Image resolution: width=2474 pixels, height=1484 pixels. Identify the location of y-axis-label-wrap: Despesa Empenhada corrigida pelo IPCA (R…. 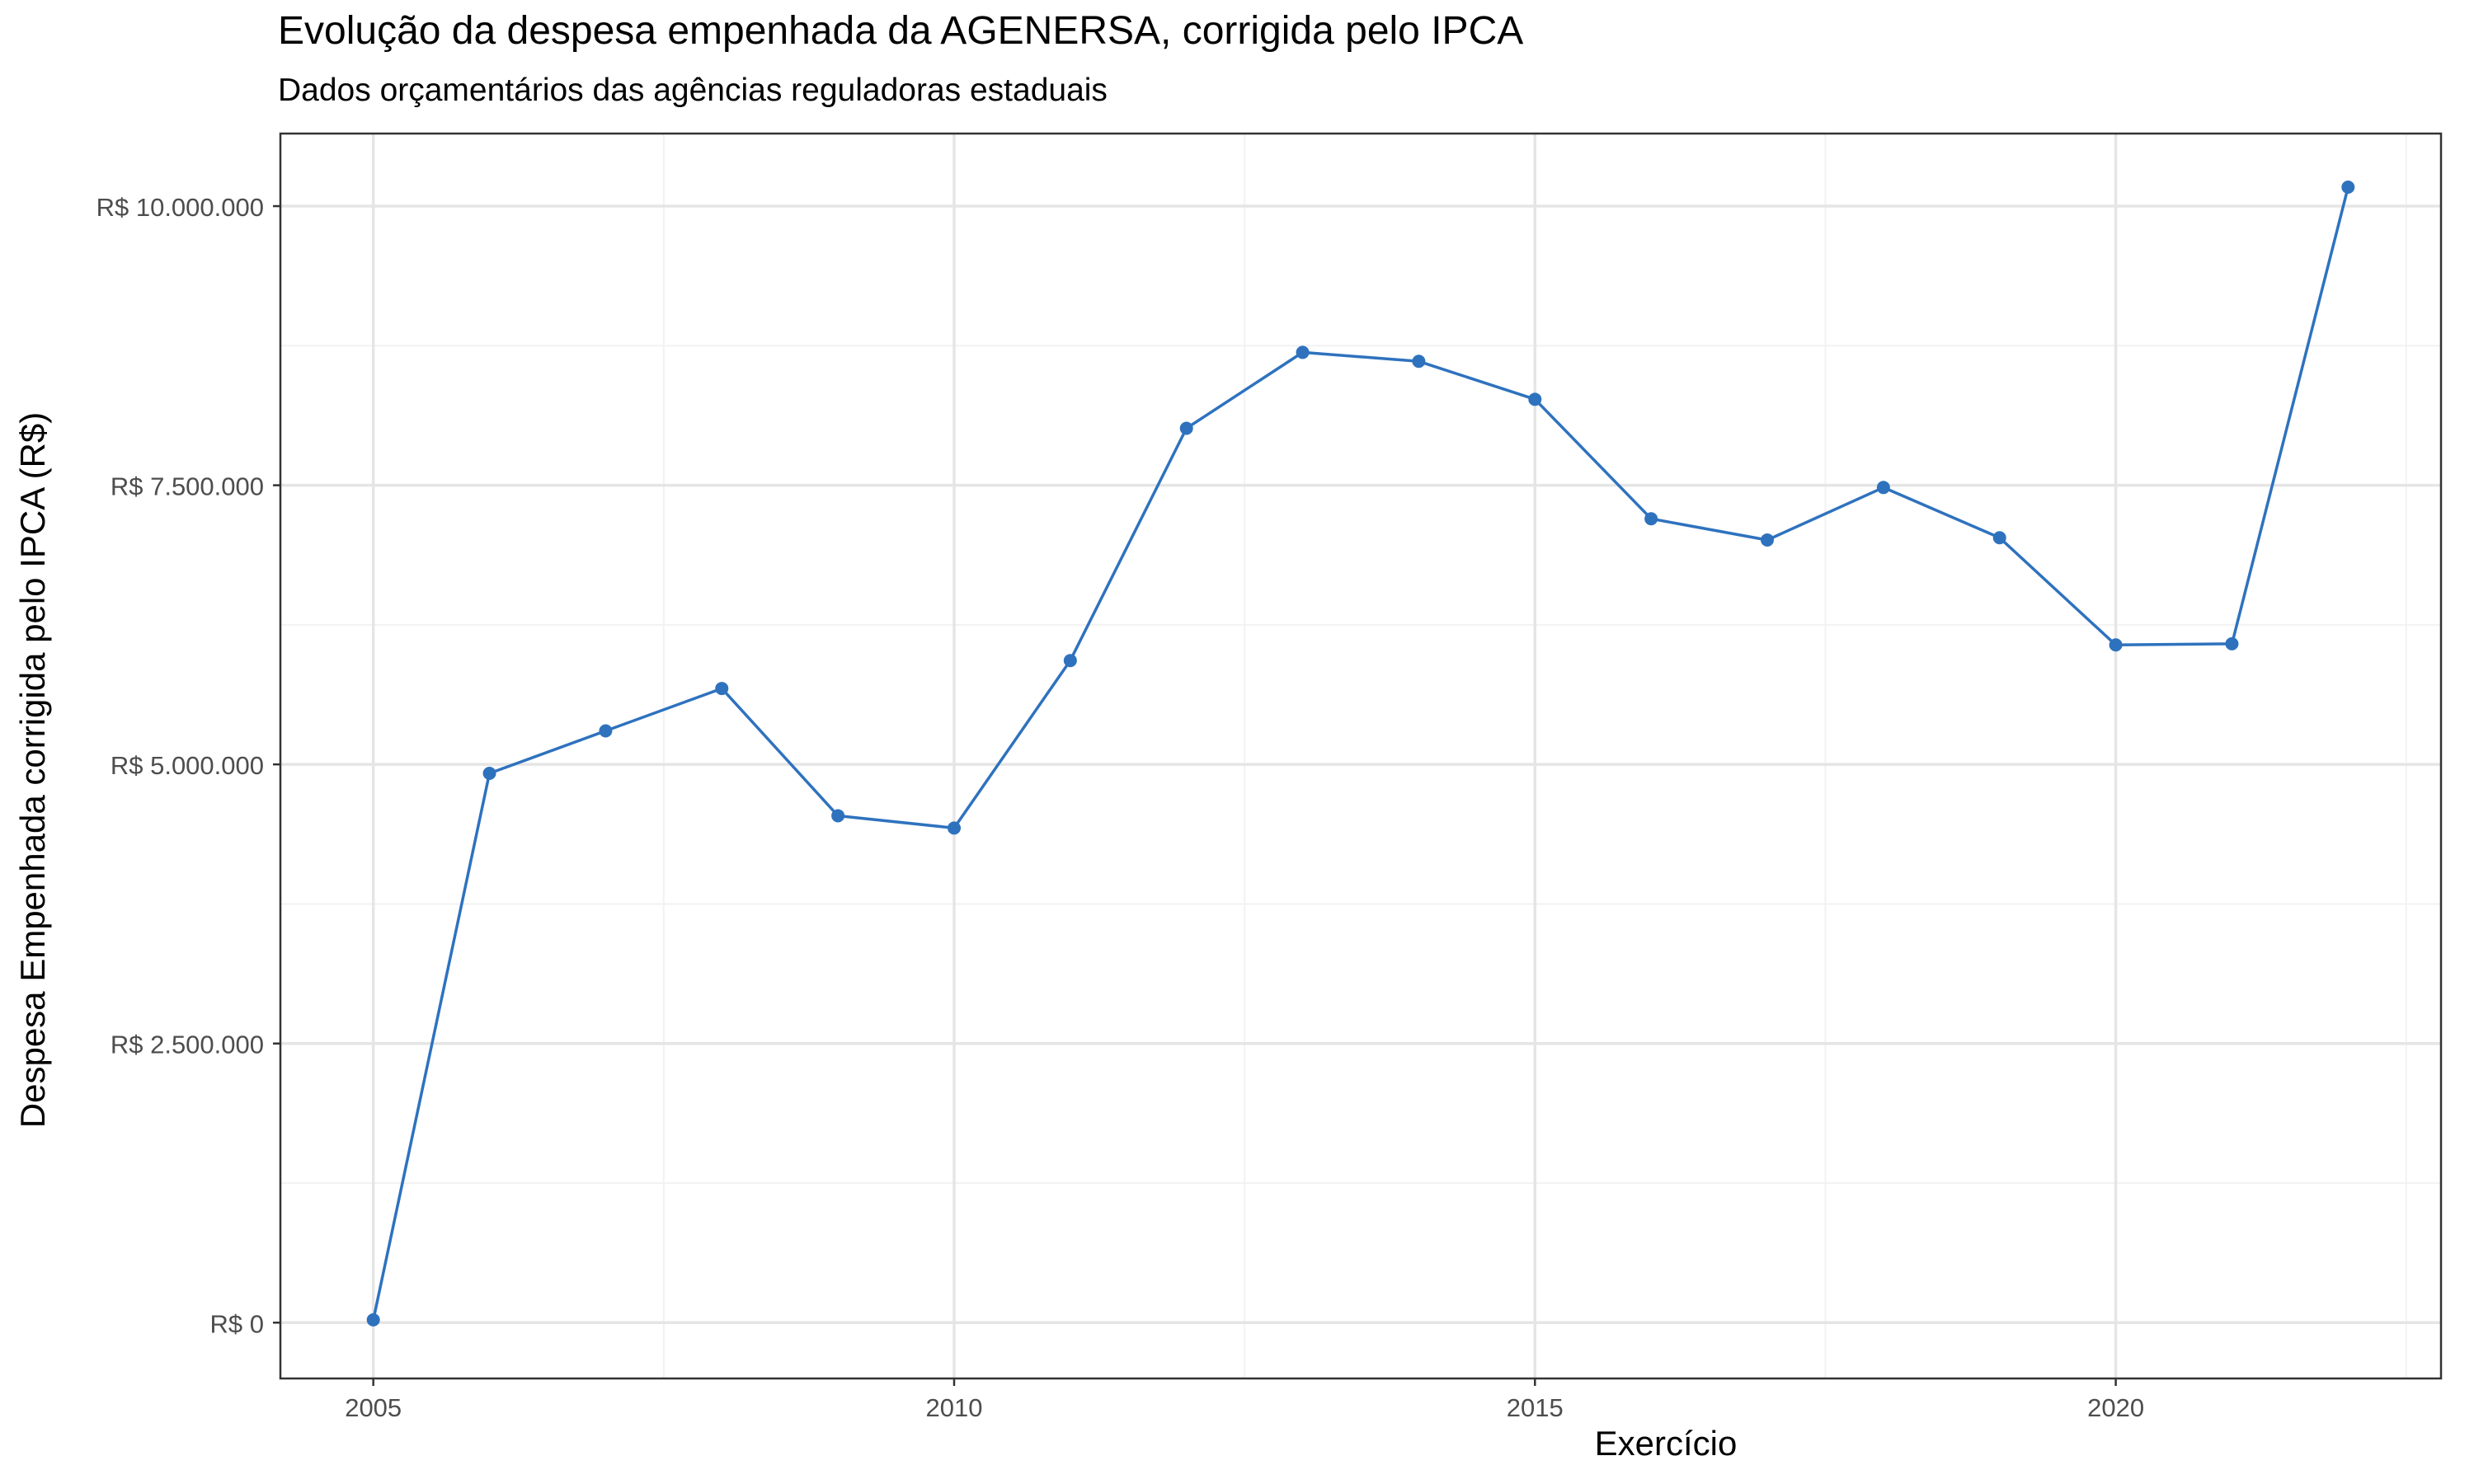
(33, 742).